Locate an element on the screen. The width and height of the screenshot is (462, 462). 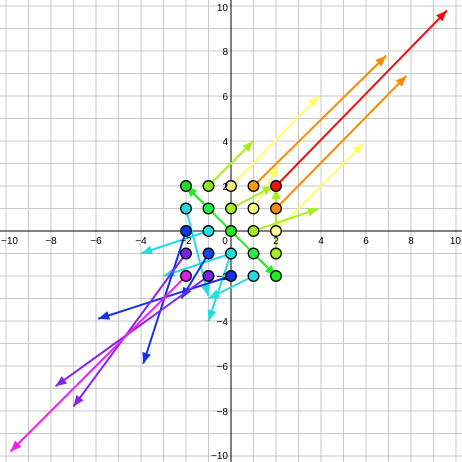
y-tick-label: 2 is located at coordinates (225, 187).